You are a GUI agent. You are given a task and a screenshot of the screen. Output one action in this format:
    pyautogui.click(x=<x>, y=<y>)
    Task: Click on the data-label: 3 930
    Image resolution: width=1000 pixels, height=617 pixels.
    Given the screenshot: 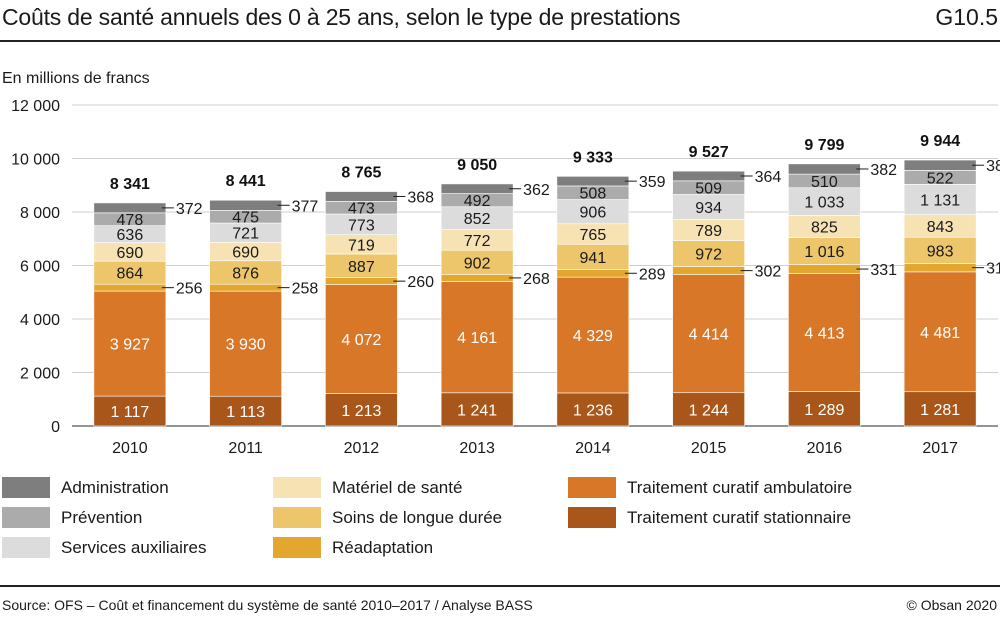 What is the action you would take?
    pyautogui.click(x=246, y=345)
    